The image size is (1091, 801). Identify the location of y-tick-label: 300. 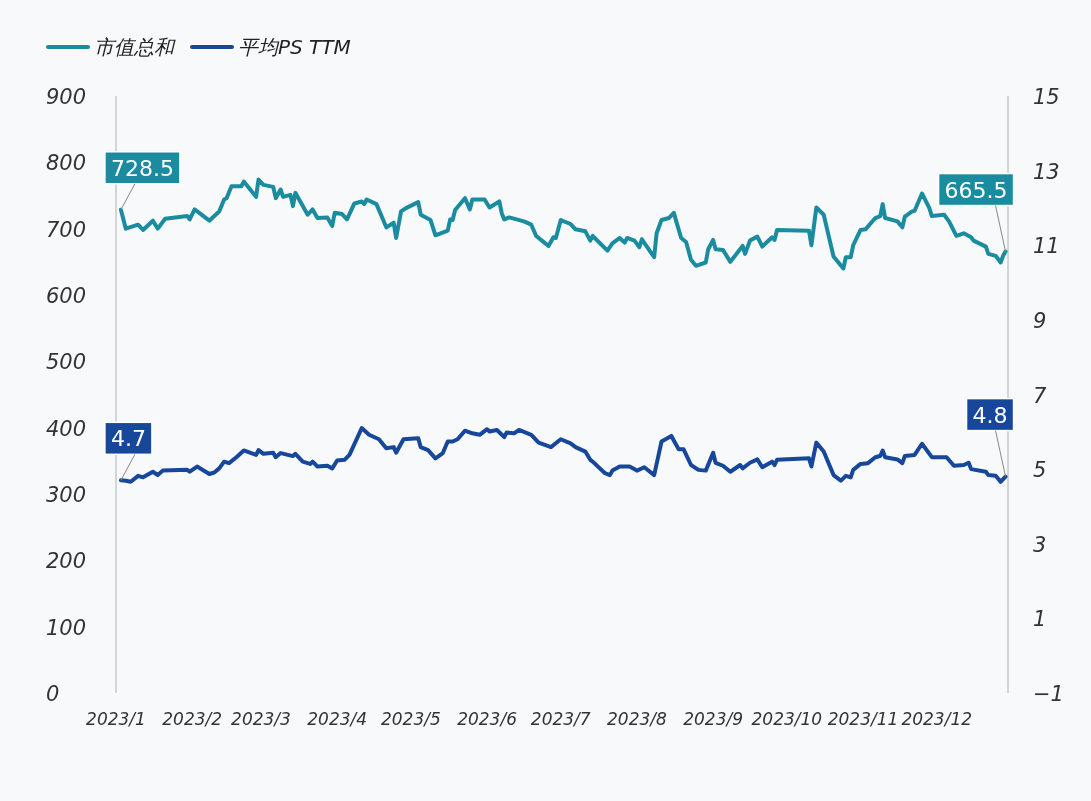
(66, 495).